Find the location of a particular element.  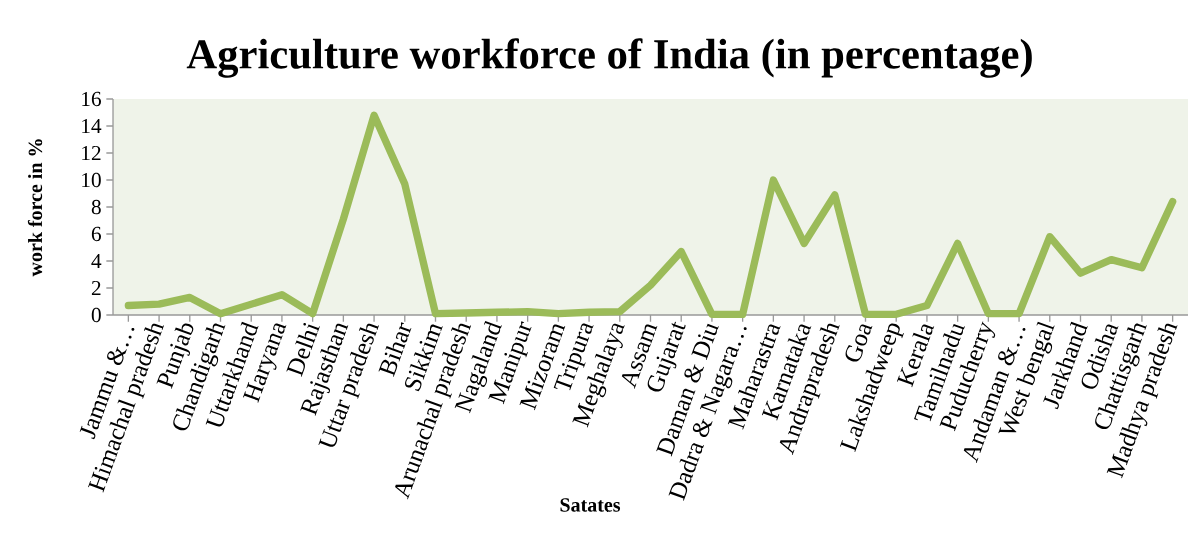

y-tick-label: 10 is located at coordinates (91, 180).